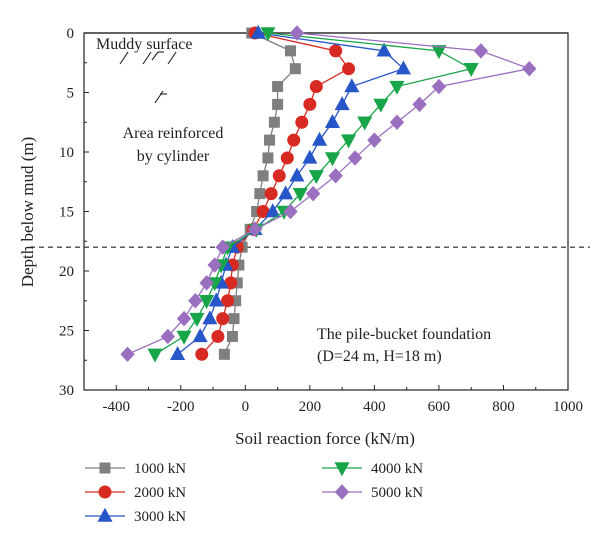 The image size is (600, 543). What do you see at coordinates (66, 332) in the screenshot?
I see `y-tick-label: 25` at bounding box center [66, 332].